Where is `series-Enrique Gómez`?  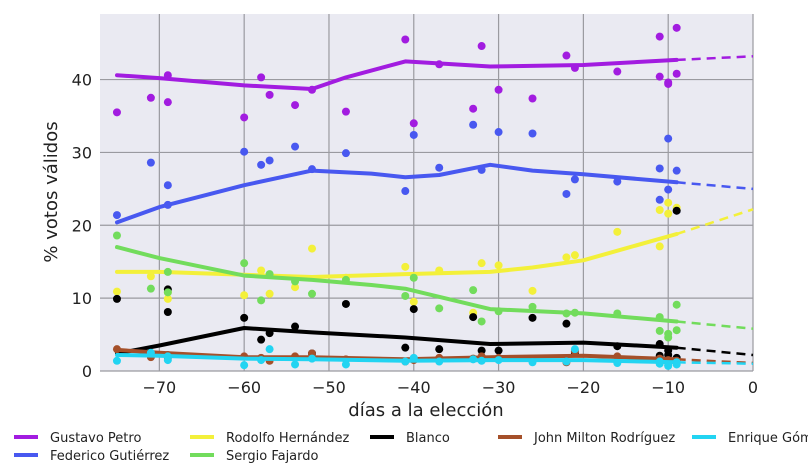 series-Enrique Gómez is located at coordinates (433, 357).